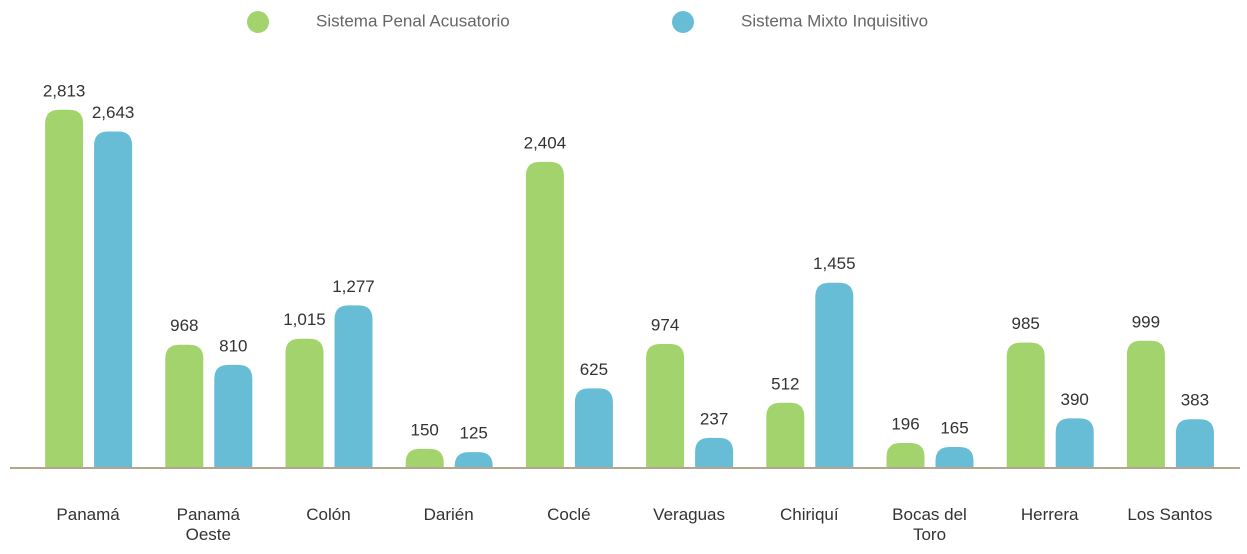 Image resolution: width=1247 pixels, height=554 pixels. I want to click on x-tick-label: Panamá Oeste, so click(208, 524).